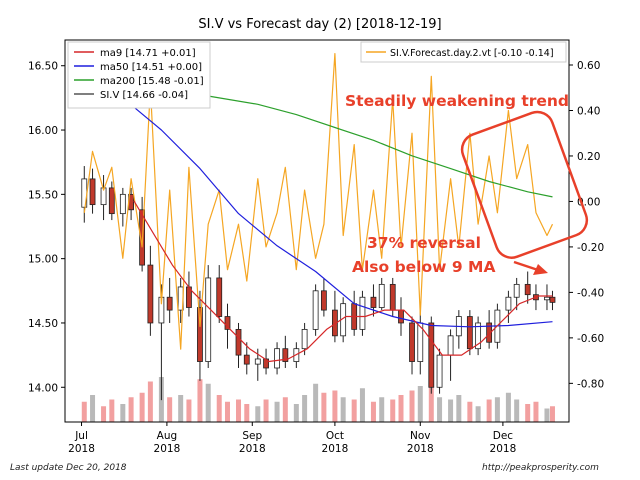  I want to click on left-tick-label: 14.50, so click(43, 324).